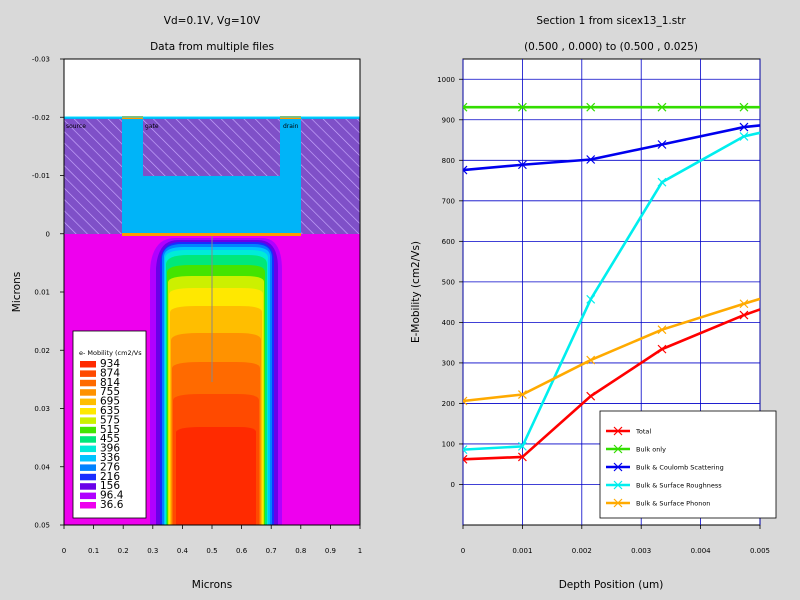  What do you see at coordinates (760, 551) in the screenshot?
I see `x-tick-label: 0.005` at bounding box center [760, 551].